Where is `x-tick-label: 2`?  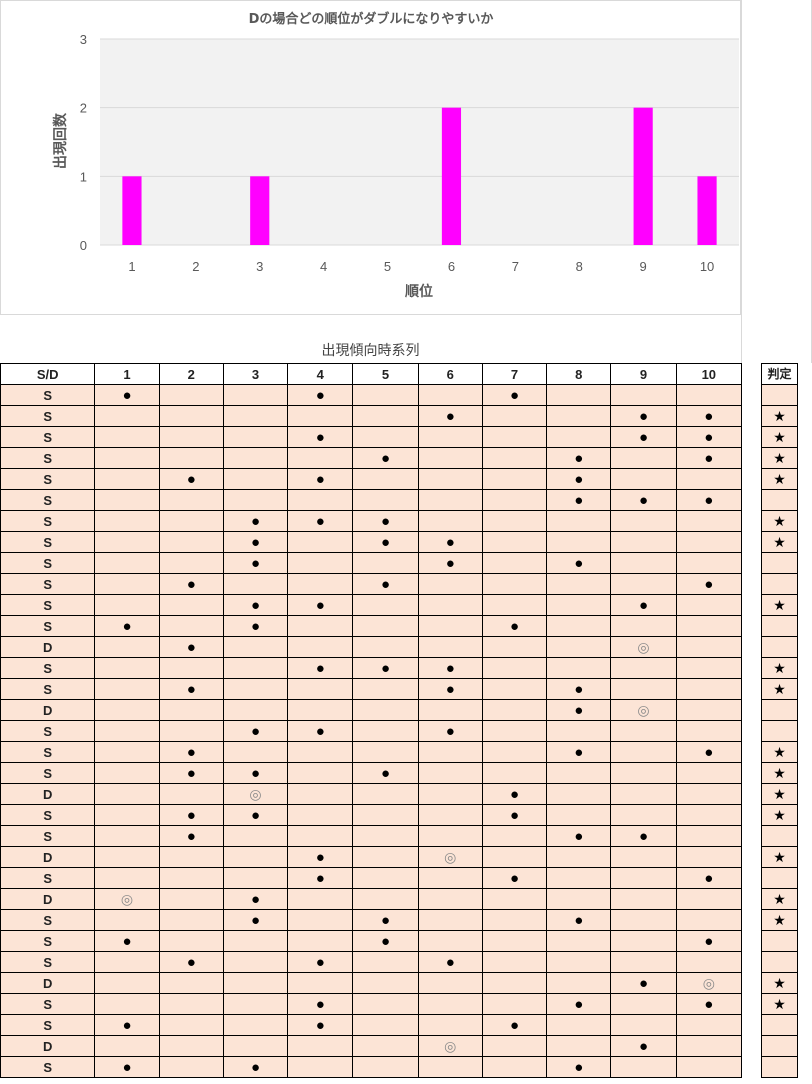 x-tick-label: 2 is located at coordinates (195, 266).